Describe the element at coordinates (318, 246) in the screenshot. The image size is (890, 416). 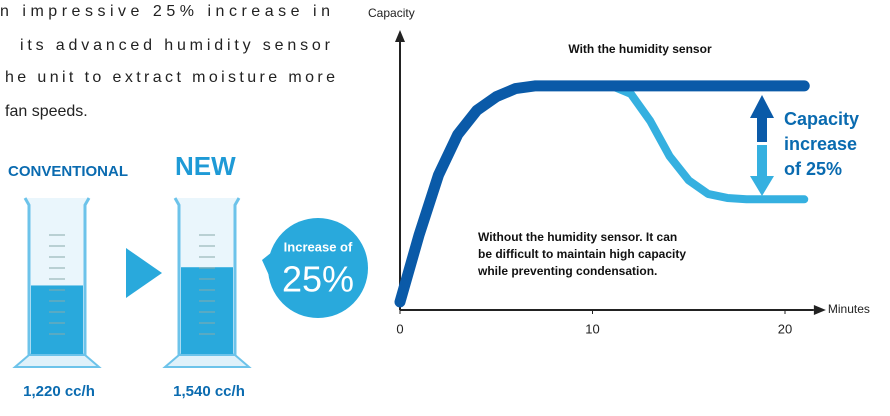
I see `badge-text: Increase of` at that location.